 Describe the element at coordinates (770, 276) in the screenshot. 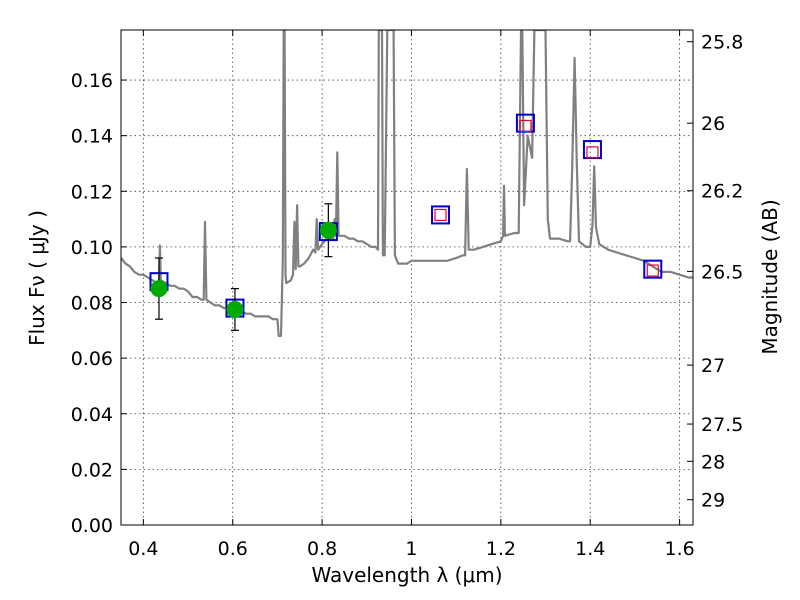

I see `y-axis-right-label: Magnitude (AB)` at that location.